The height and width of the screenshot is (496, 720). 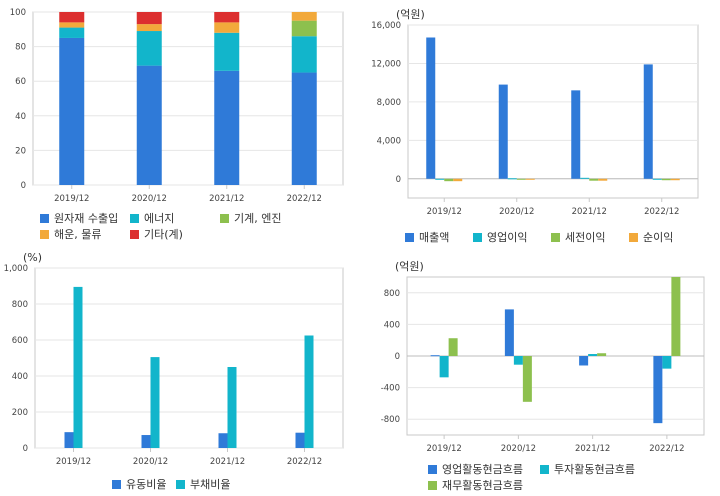 I want to click on y-tick-label: 16,000, so click(x=386, y=26).